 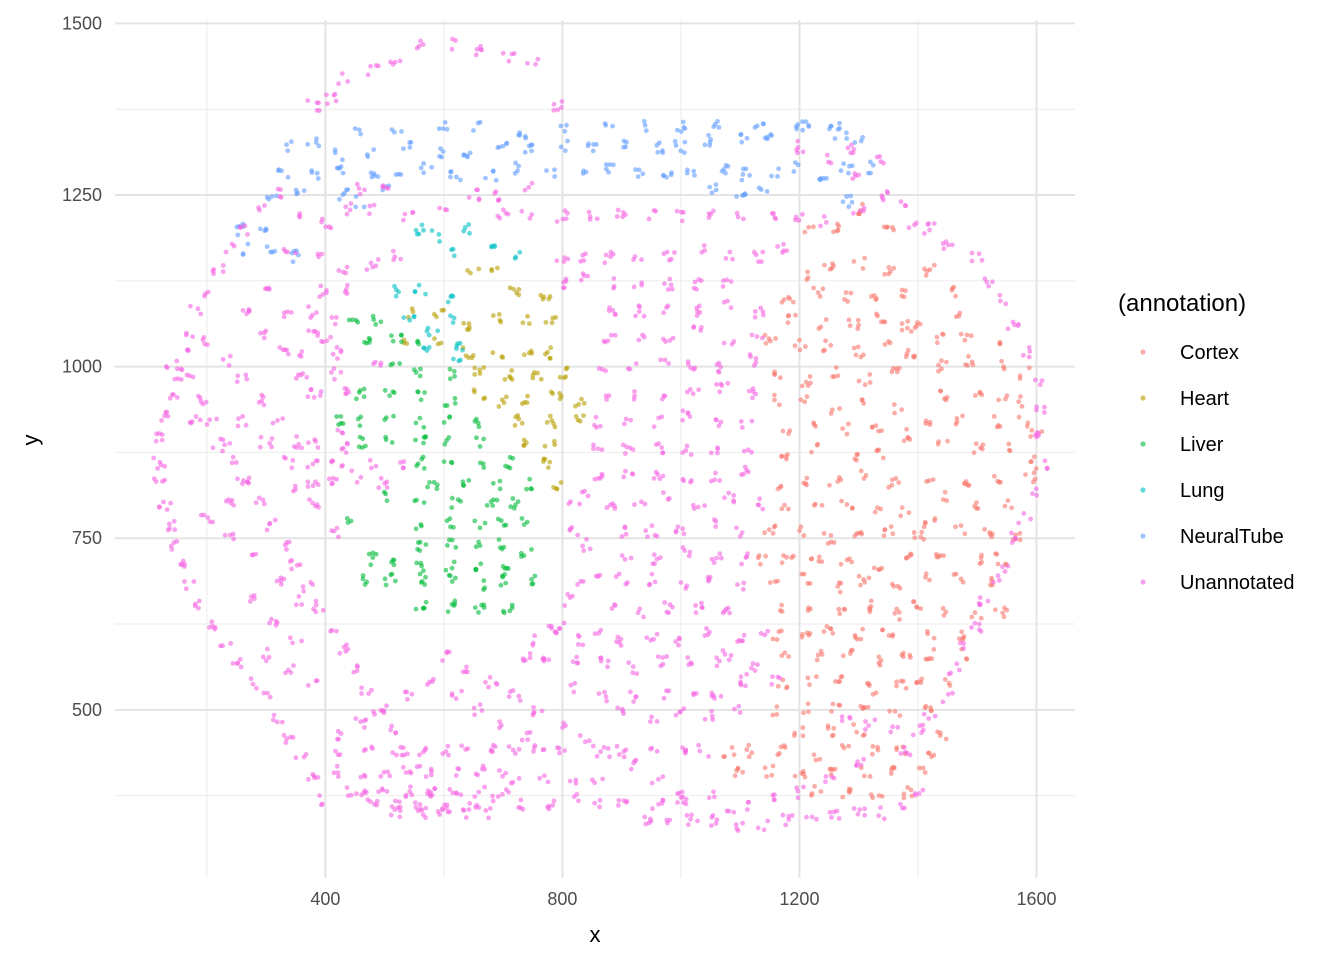 What do you see at coordinates (562, 899) in the screenshot?
I see `x-tick-label: 800` at bounding box center [562, 899].